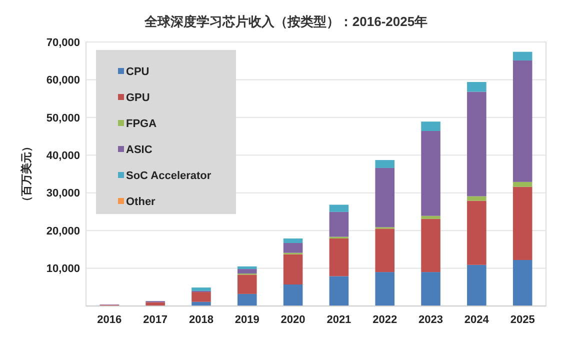 Image resolution: width=572 pixels, height=344 pixels. Describe the element at coordinates (138, 72) in the screenshot. I see `legend-label: CPU` at that location.